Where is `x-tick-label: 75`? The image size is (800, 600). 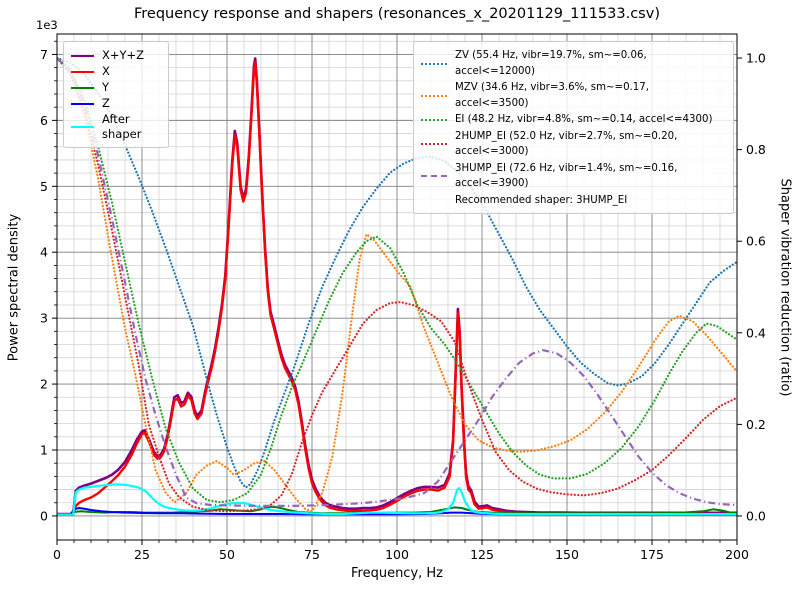
x-tick-label: 75 is located at coordinates (312, 554).